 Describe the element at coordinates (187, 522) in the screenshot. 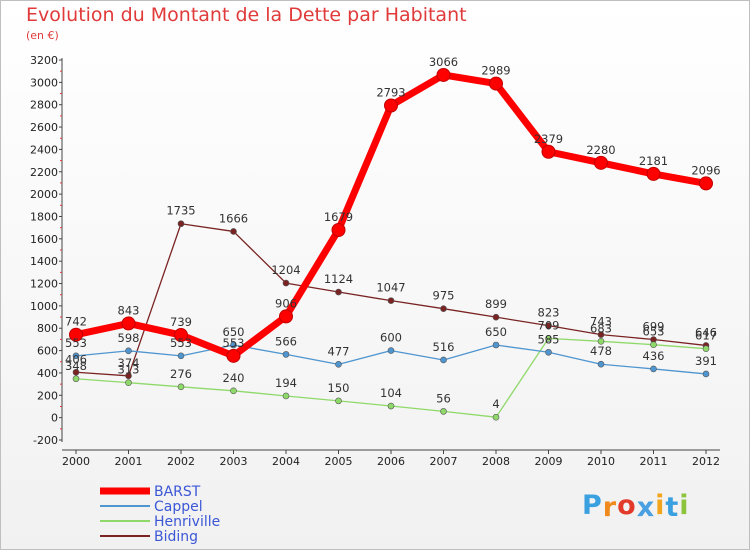

I see `legend-label-henriville: Henriville` at that location.